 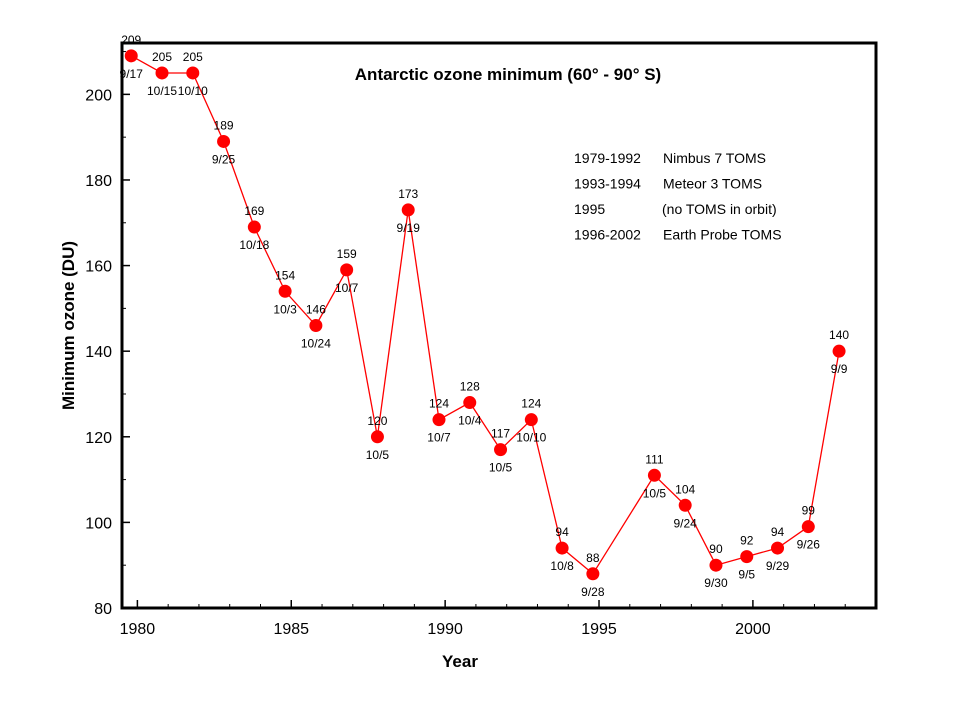 What do you see at coordinates (98, 523) in the screenshot?
I see `y-tick-label: 100` at bounding box center [98, 523].